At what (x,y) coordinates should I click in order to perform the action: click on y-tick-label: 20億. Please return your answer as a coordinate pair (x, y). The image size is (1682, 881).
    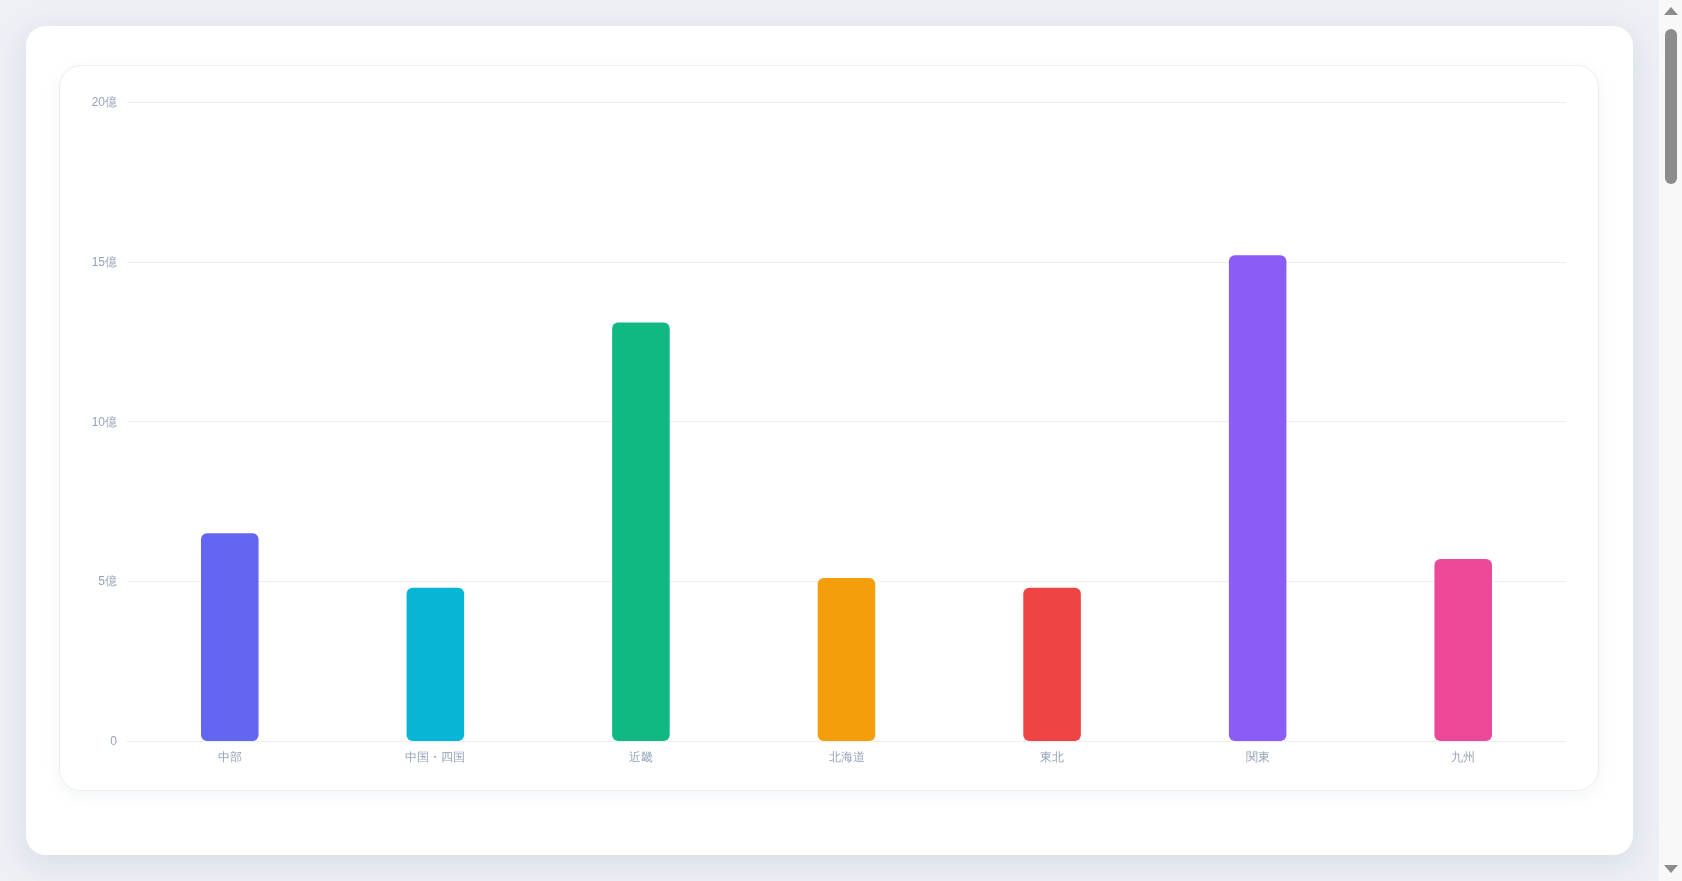
    Looking at the image, I should click on (104, 102).